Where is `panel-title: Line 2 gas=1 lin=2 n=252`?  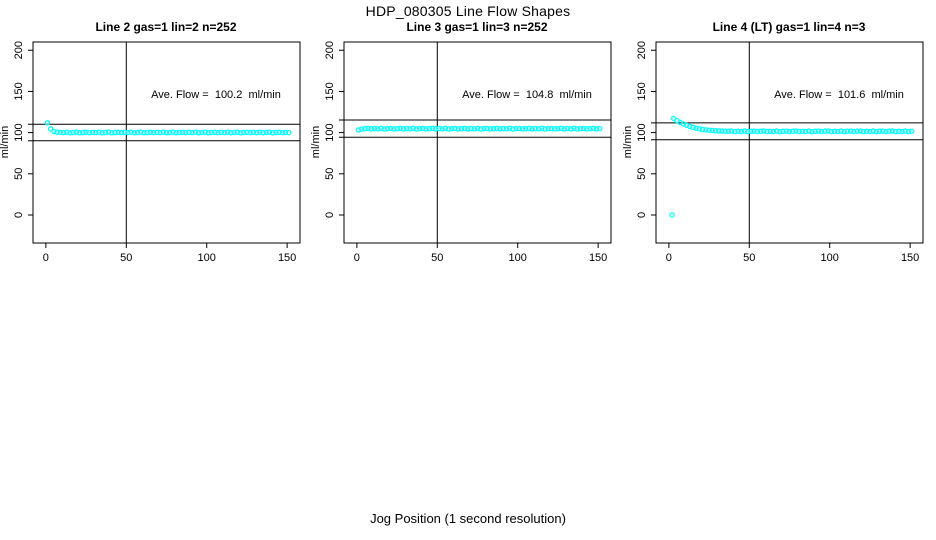 panel-title: Line 2 gas=1 lin=2 n=252 is located at coordinates (165, 27).